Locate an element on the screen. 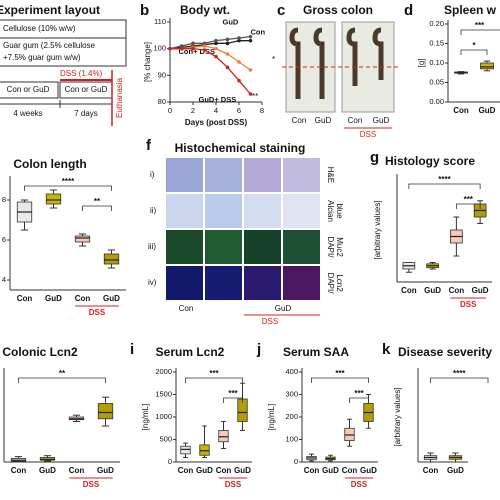 This screenshot has width=500, height=500. y-tick-label: 0.00 is located at coordinates (436, 101).